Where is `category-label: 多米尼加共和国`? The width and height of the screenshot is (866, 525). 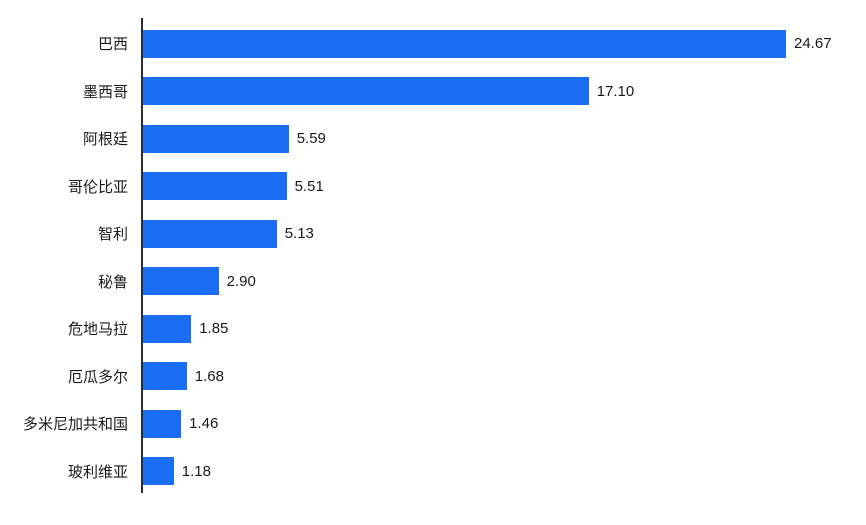
category-label: 多米尼加共和国 is located at coordinates (75, 425).